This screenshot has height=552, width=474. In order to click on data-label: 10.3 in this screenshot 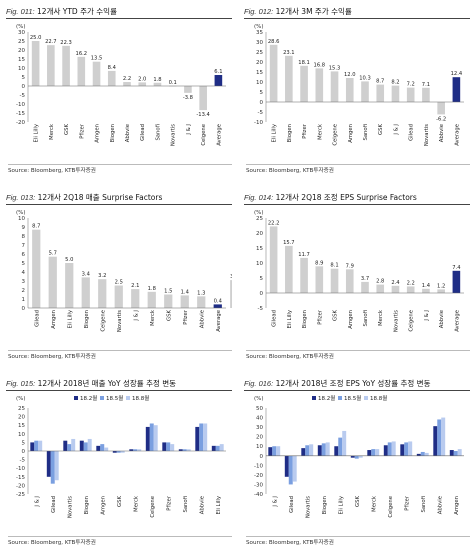, I will do `click(365, 78)`.